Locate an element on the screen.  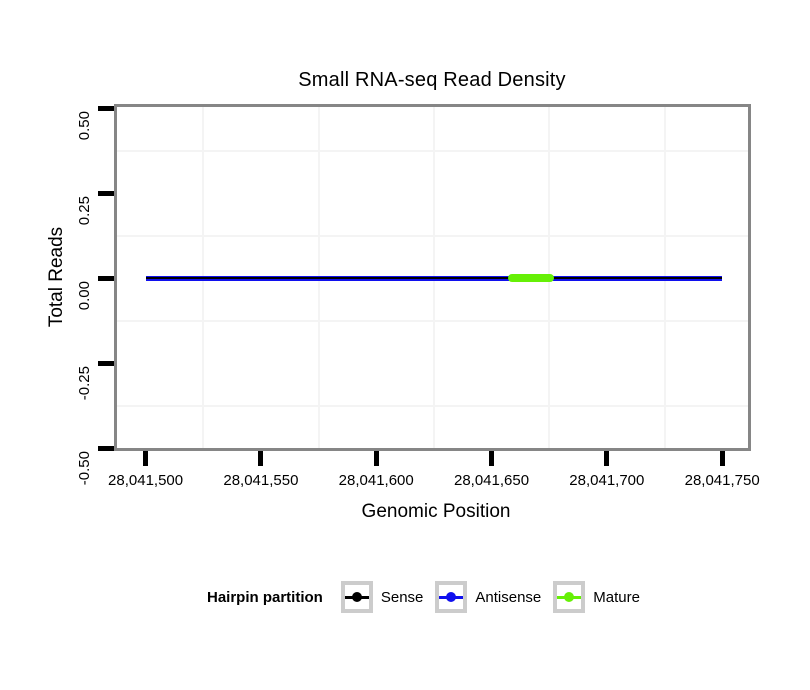
legend-item-label: Mature is located at coordinates (616, 597).